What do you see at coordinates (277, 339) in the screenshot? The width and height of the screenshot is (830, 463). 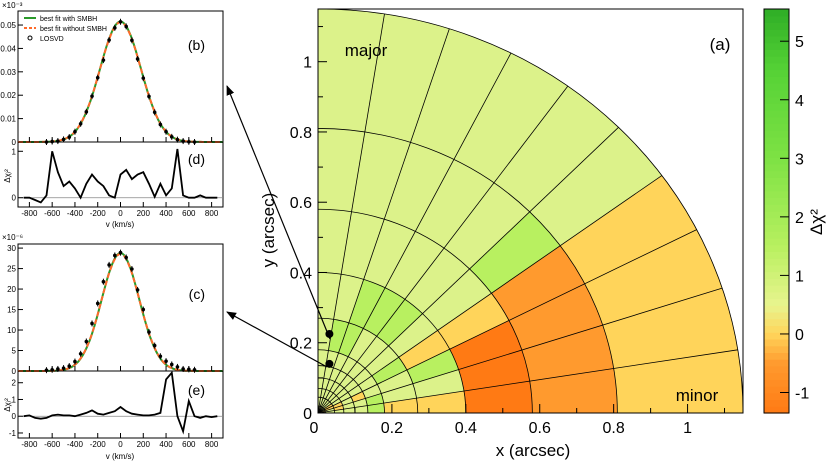 I see `arrow-to-panel-c` at bounding box center [277, 339].